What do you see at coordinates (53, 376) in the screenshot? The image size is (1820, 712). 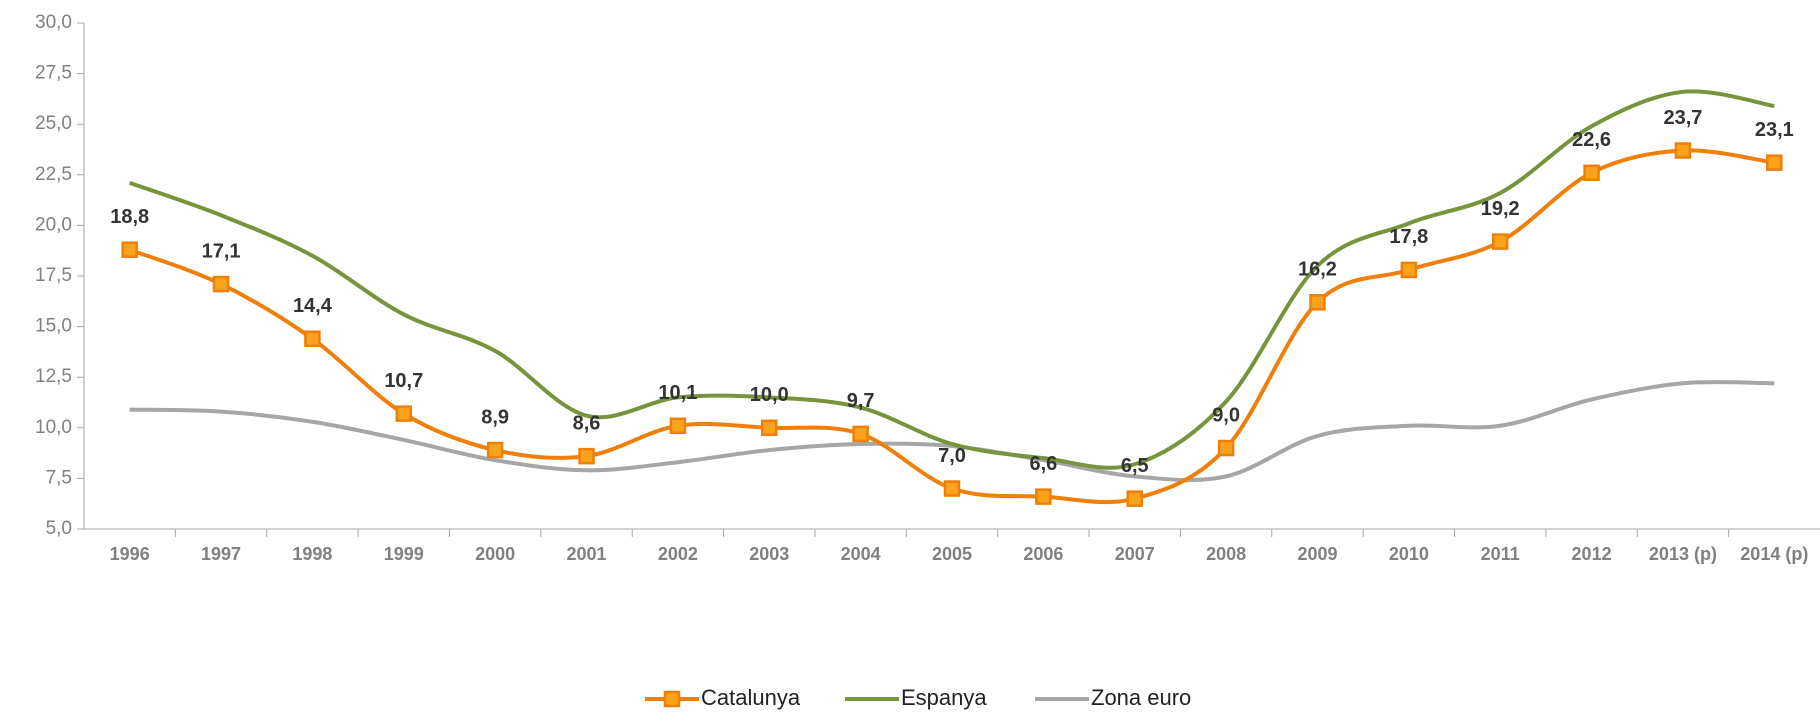 I see `y-tick-label: 12,5` at bounding box center [53, 376].